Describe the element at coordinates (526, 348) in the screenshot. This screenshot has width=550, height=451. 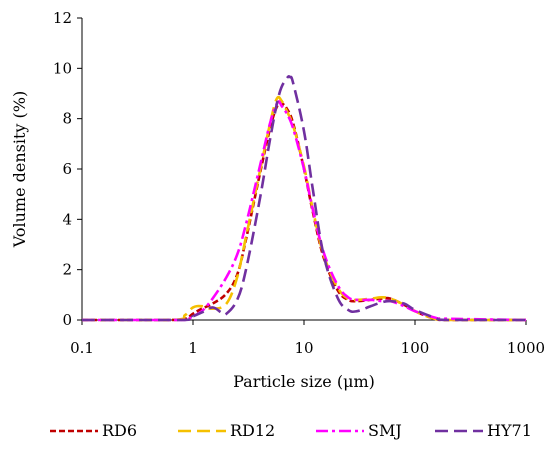
I see `x-tick-label: 1000` at that location.